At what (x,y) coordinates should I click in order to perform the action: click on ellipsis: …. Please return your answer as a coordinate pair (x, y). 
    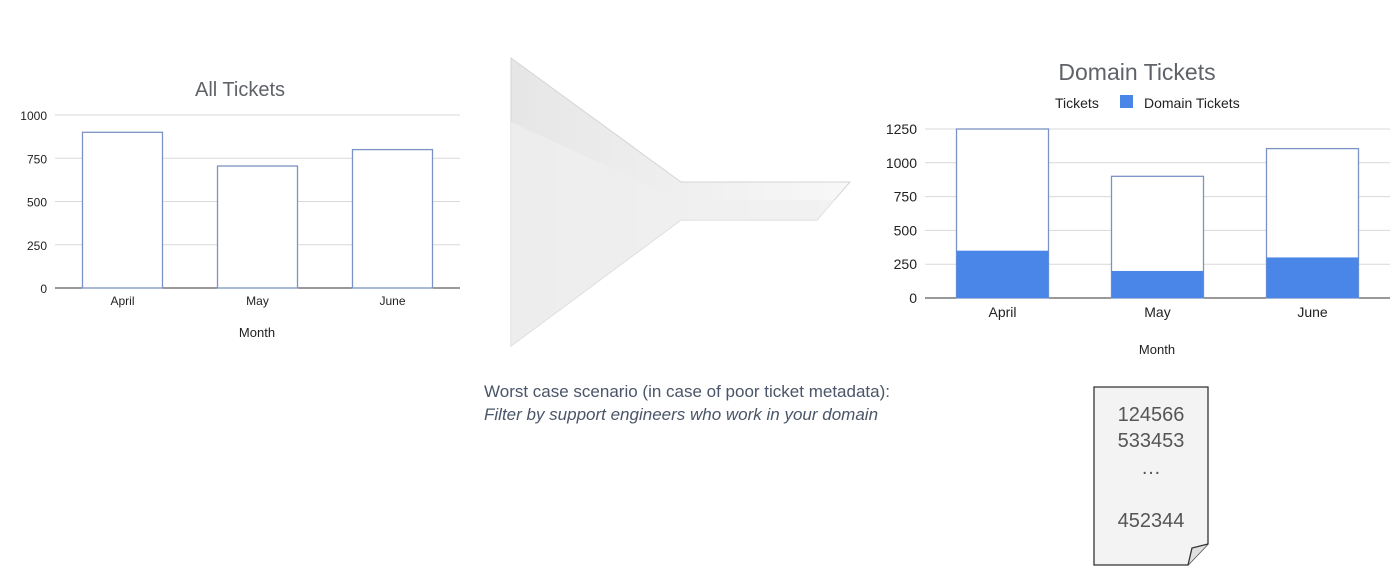
    Looking at the image, I should click on (1151, 468).